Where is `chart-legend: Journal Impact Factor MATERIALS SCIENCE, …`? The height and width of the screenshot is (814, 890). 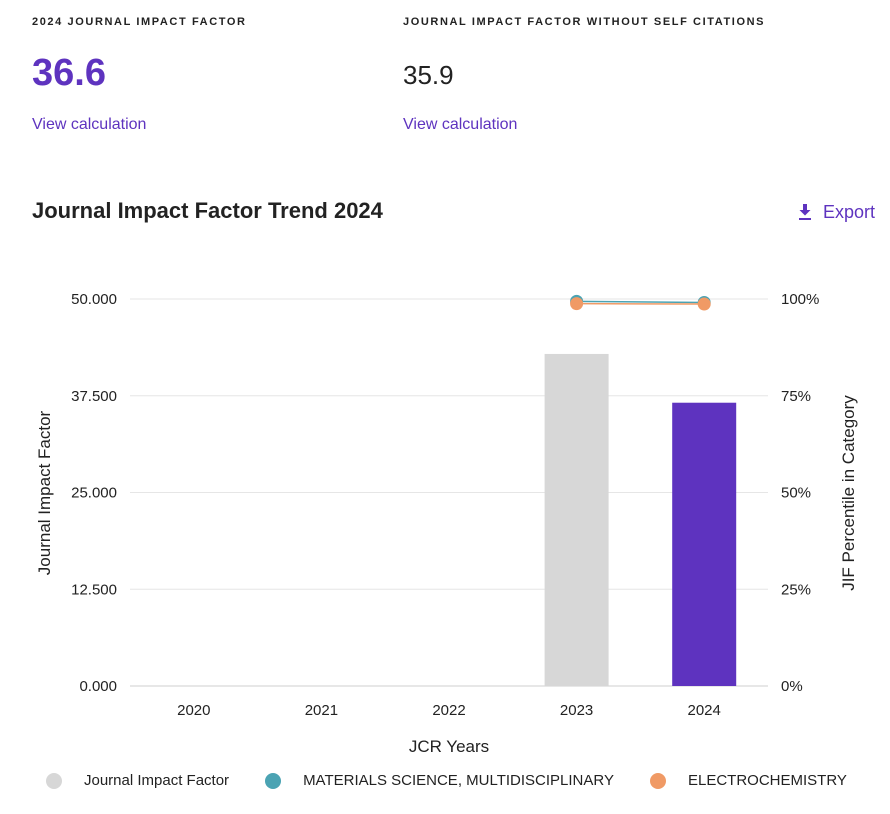
chart-legend: Journal Impact Factor MATERIALS SCIENCE, … is located at coordinates (464, 780).